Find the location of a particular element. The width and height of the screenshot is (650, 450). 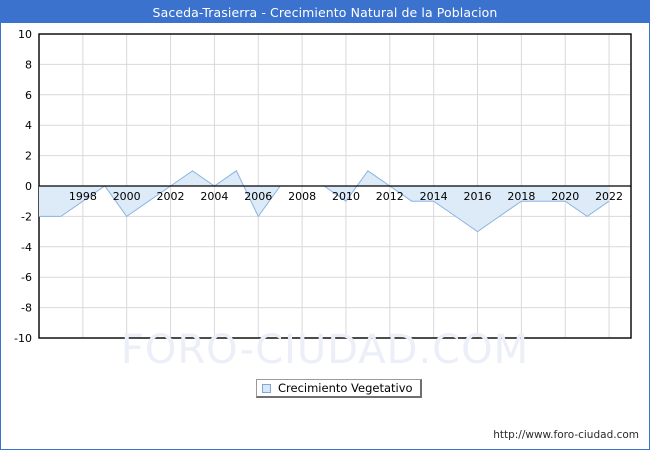

x-tick-label: 2004 is located at coordinates (214, 196).